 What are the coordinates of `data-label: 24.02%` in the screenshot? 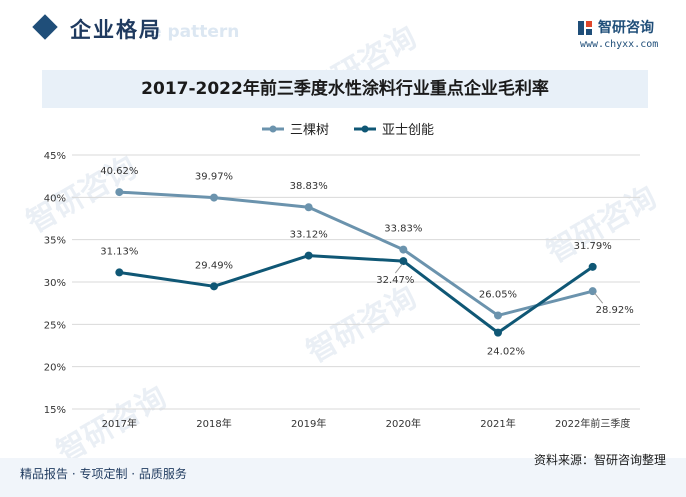 It's located at (506, 352).